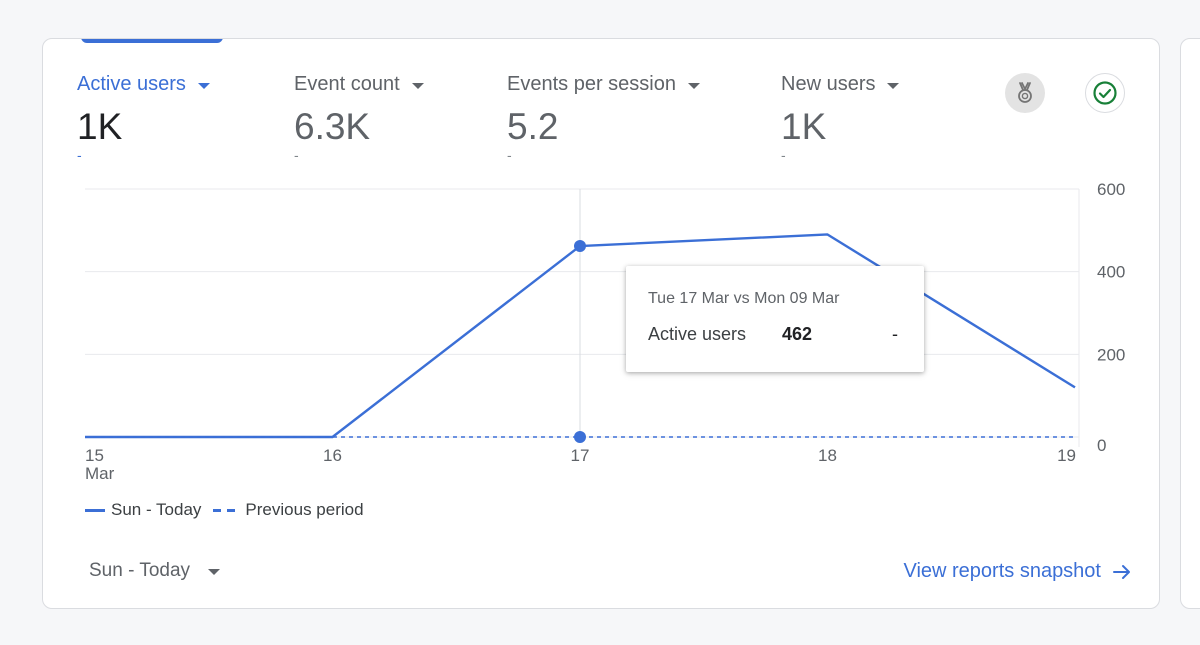 This screenshot has width=1200, height=645. I want to click on metric-tab-event-count: Event count 6.3K -, so click(359, 117).